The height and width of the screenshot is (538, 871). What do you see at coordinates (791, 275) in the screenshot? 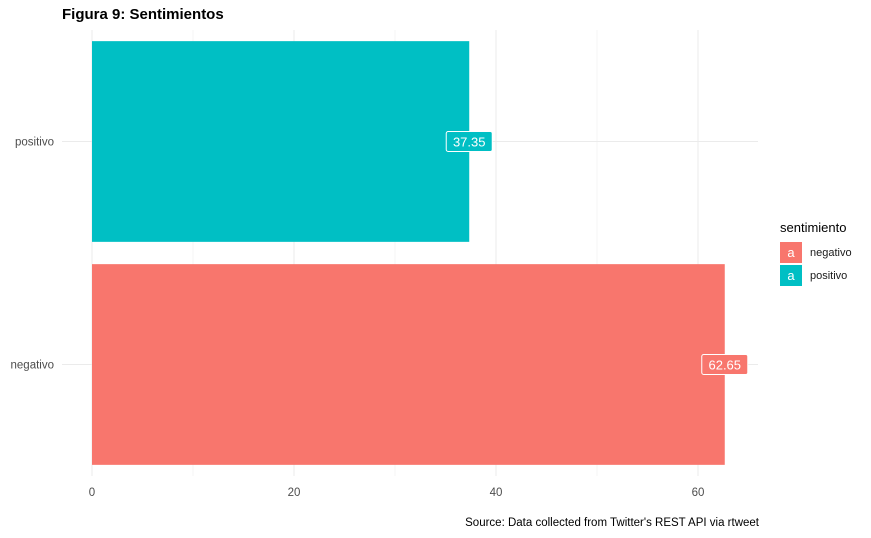
I see `legend-key-positivo: a` at bounding box center [791, 275].